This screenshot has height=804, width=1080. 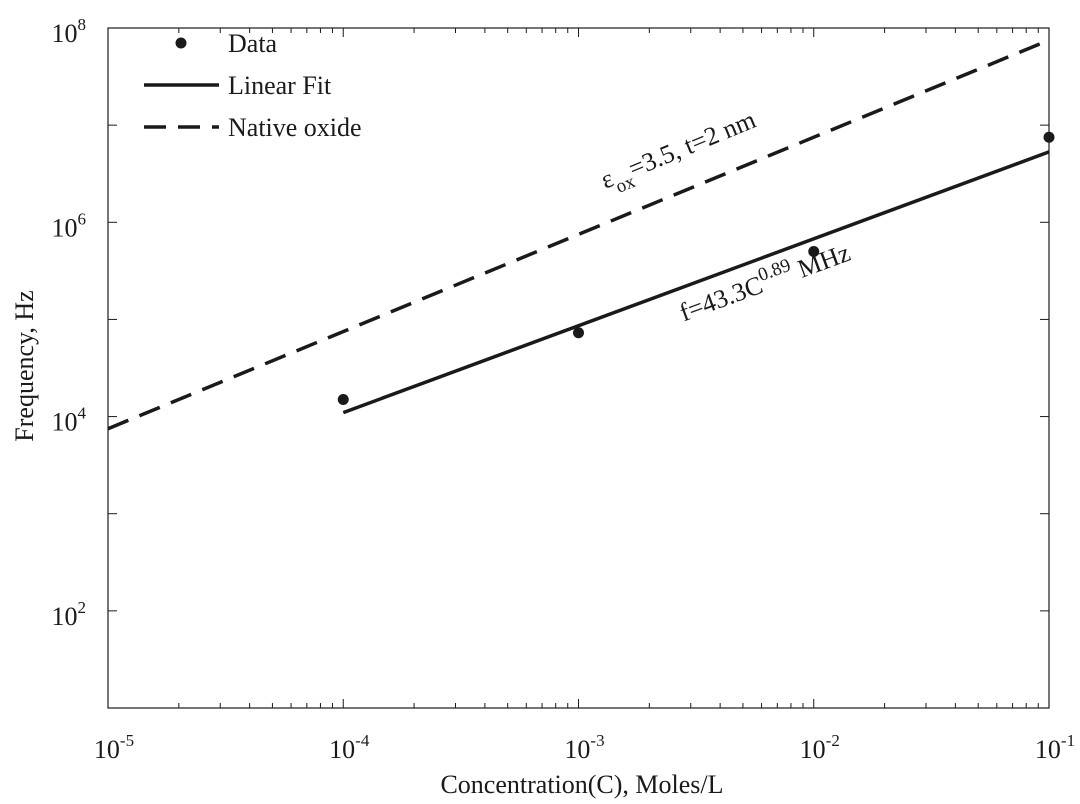 I want to click on legend-label: Native oxide, so click(x=295, y=127).